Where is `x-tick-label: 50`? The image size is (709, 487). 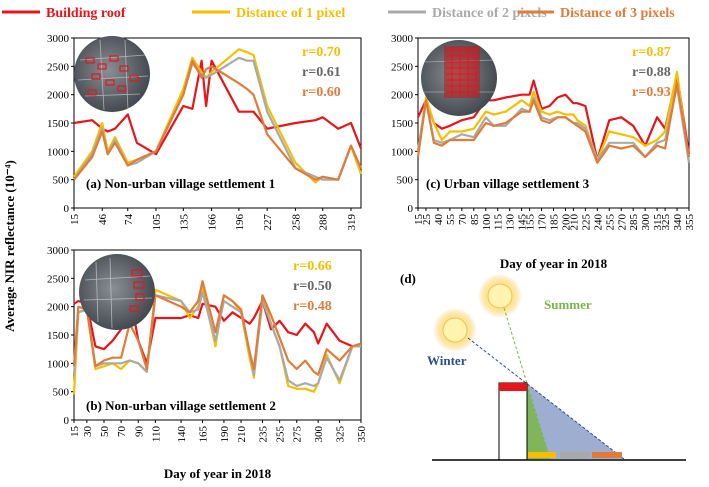
x-tick-label: 50 is located at coordinates (105, 432).